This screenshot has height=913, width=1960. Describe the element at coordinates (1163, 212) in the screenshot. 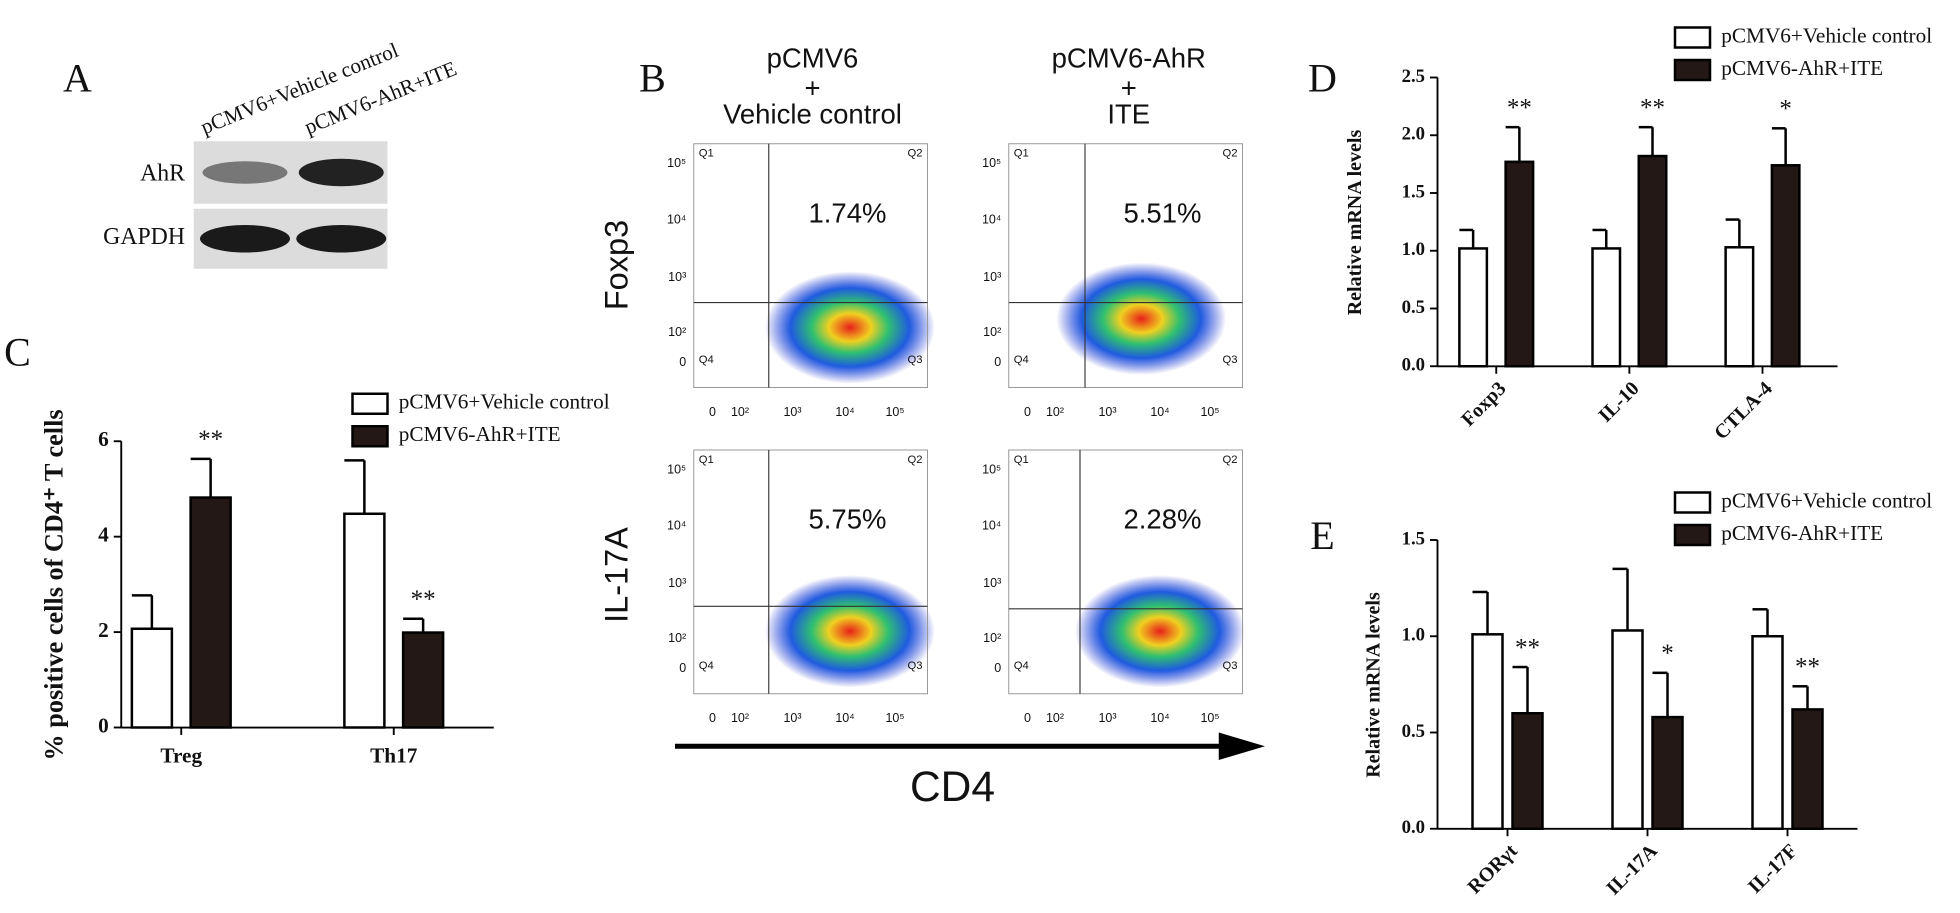

I see `gate-percentage: 5.51%` at that location.